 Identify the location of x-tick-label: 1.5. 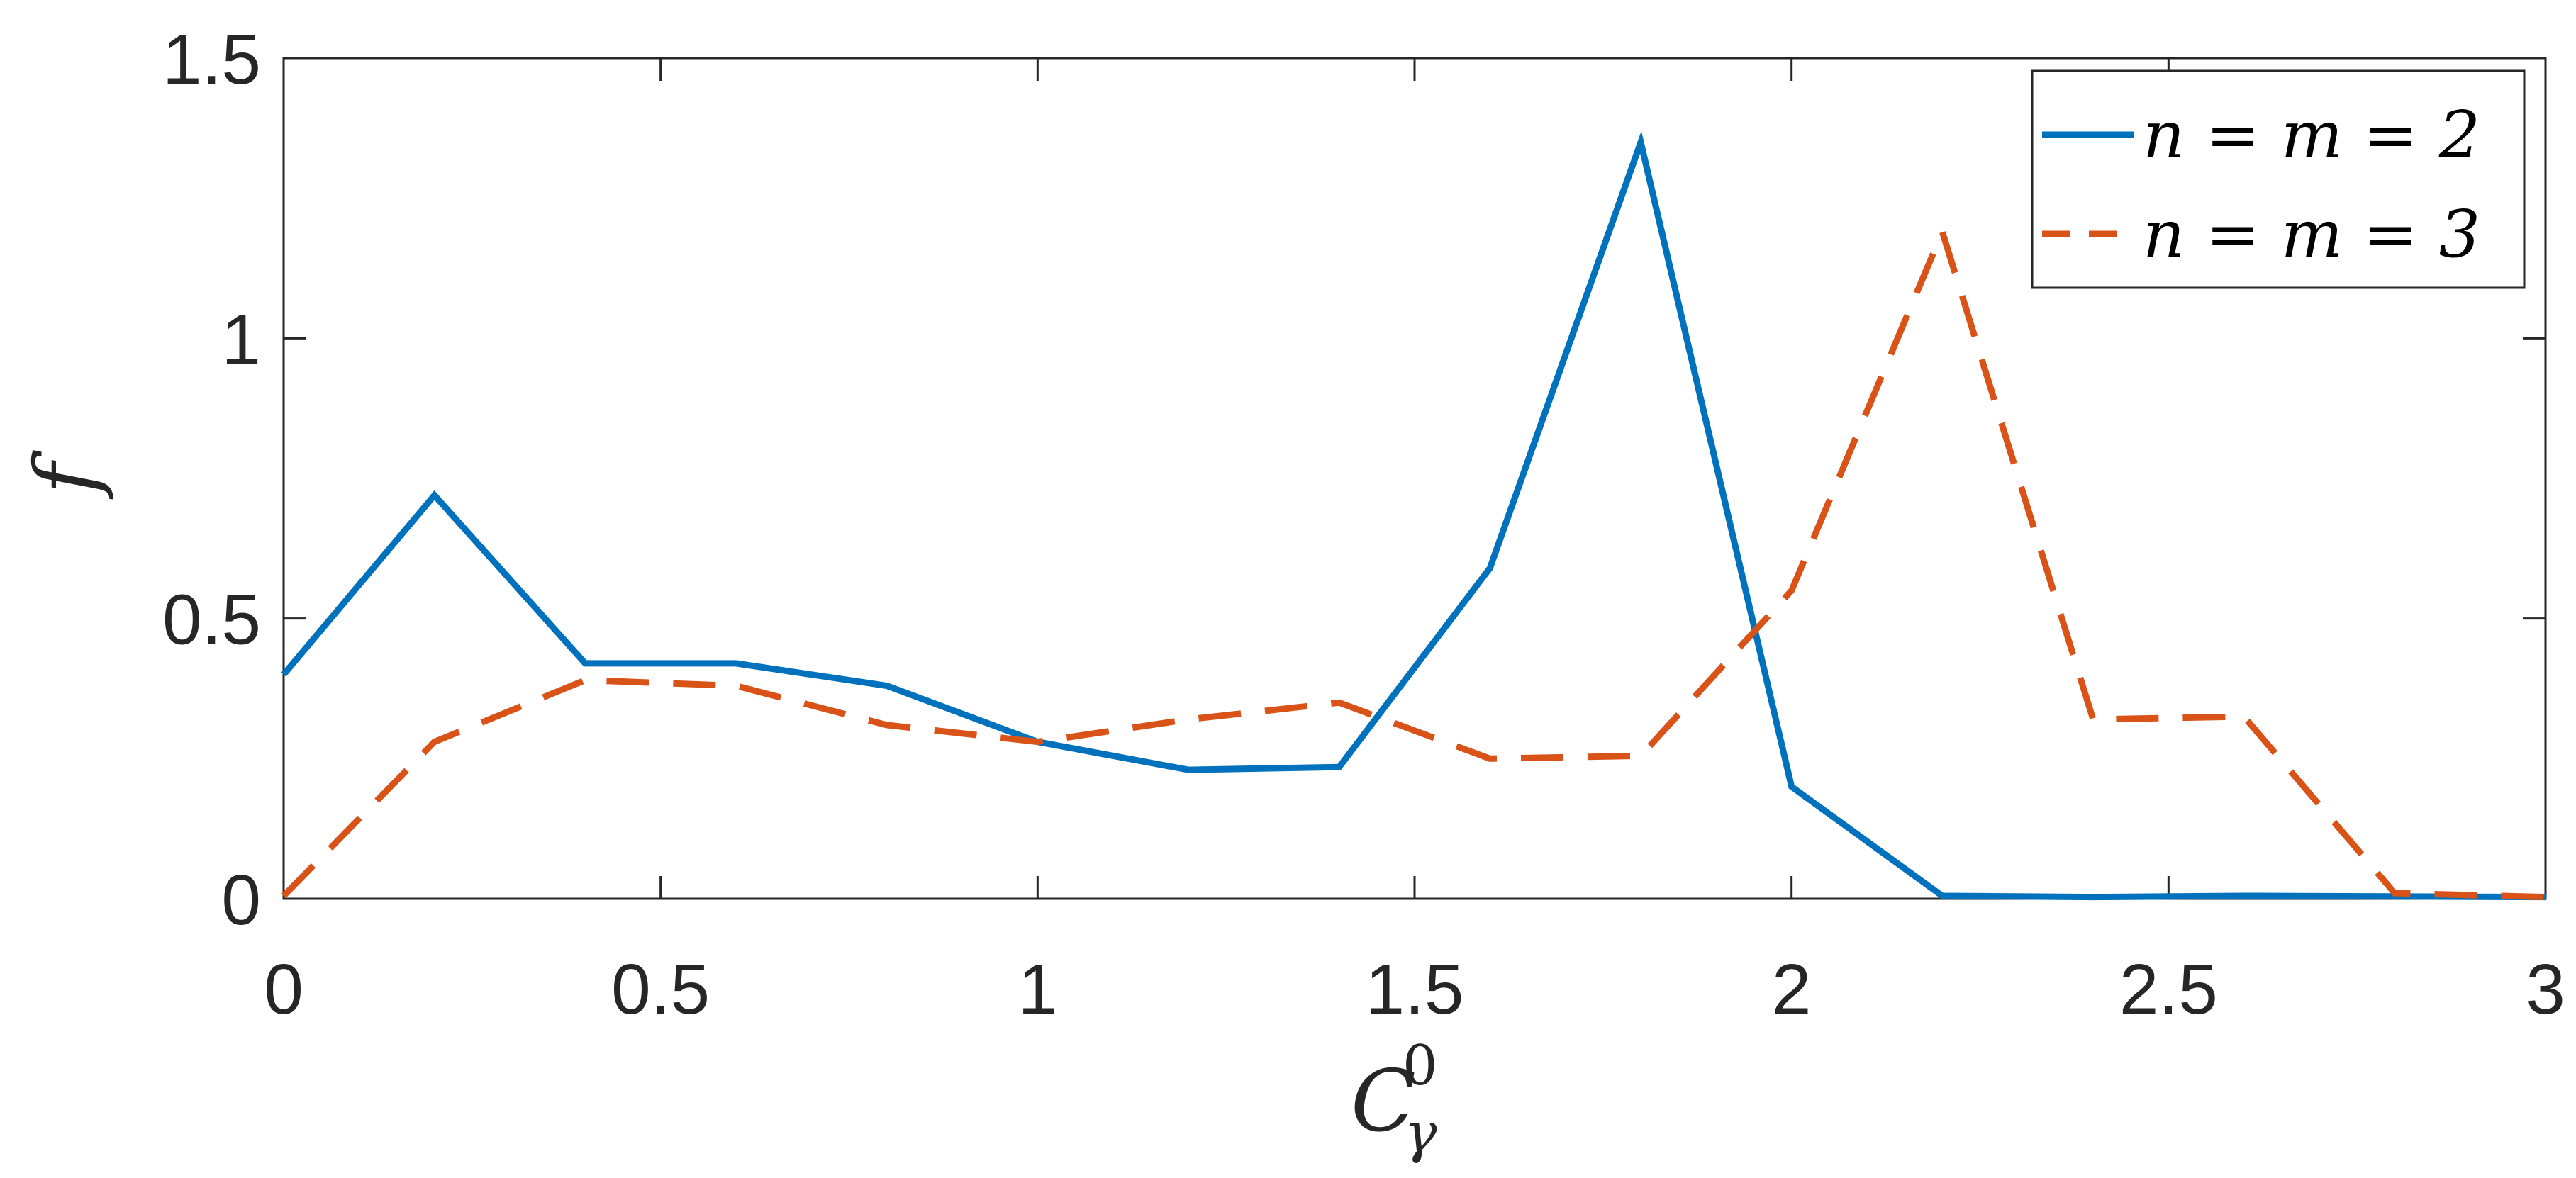
(1414, 990).